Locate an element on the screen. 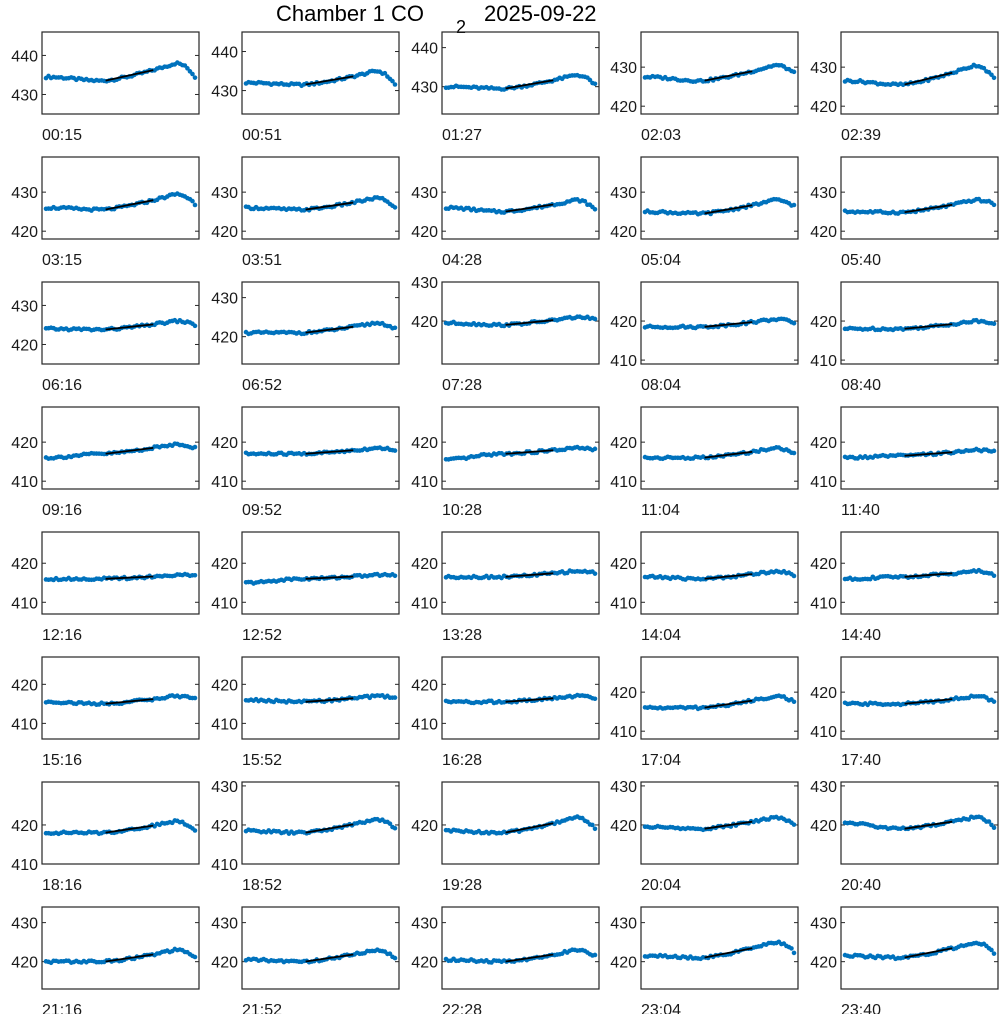  panel-1104: 410 420 11:04 is located at coordinates (704, 462).